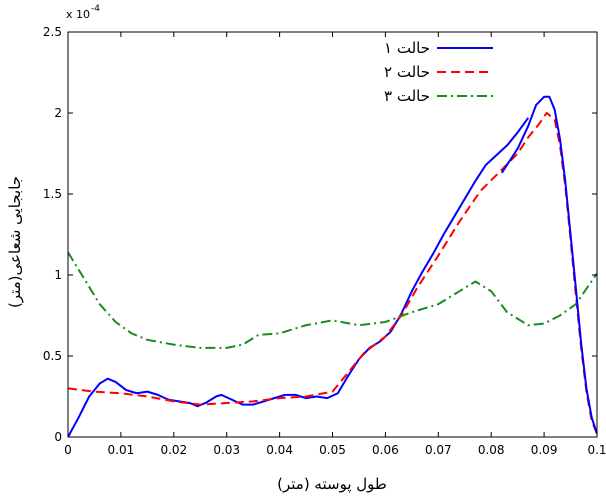  I want to click on x-tick-label: 0.03, so click(226, 450).